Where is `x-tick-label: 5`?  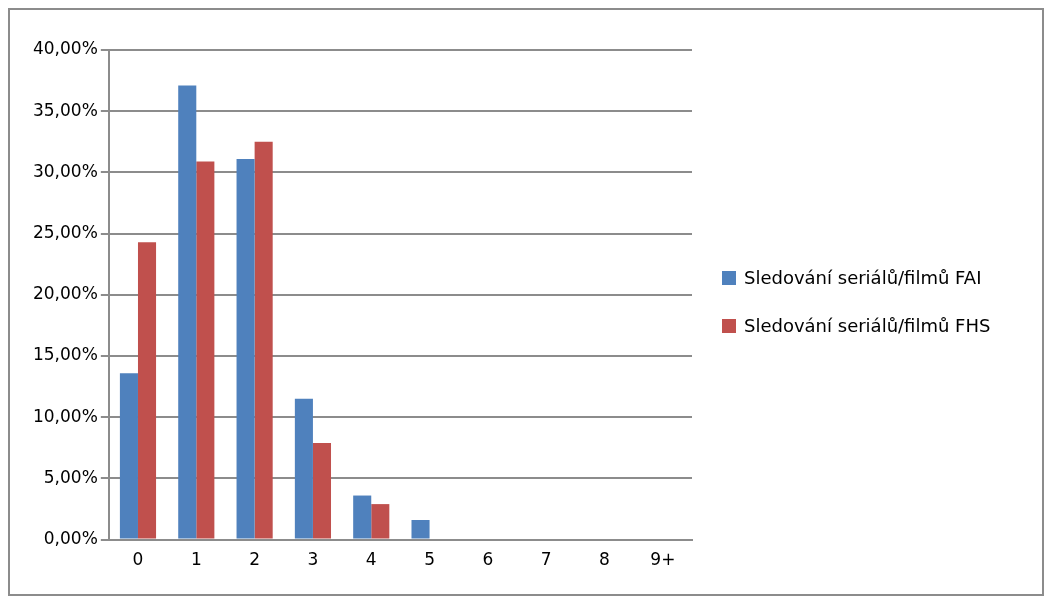 x-tick-label: 5 is located at coordinates (429, 559).